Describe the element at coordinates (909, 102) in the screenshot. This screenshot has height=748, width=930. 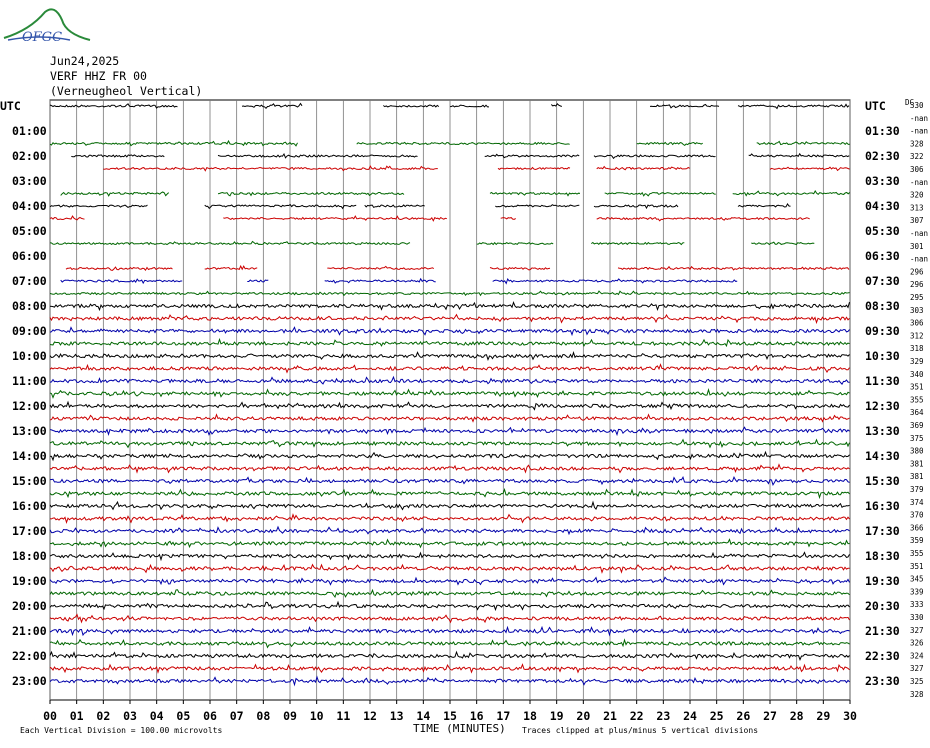
I see `dc-header: DC` at that location.